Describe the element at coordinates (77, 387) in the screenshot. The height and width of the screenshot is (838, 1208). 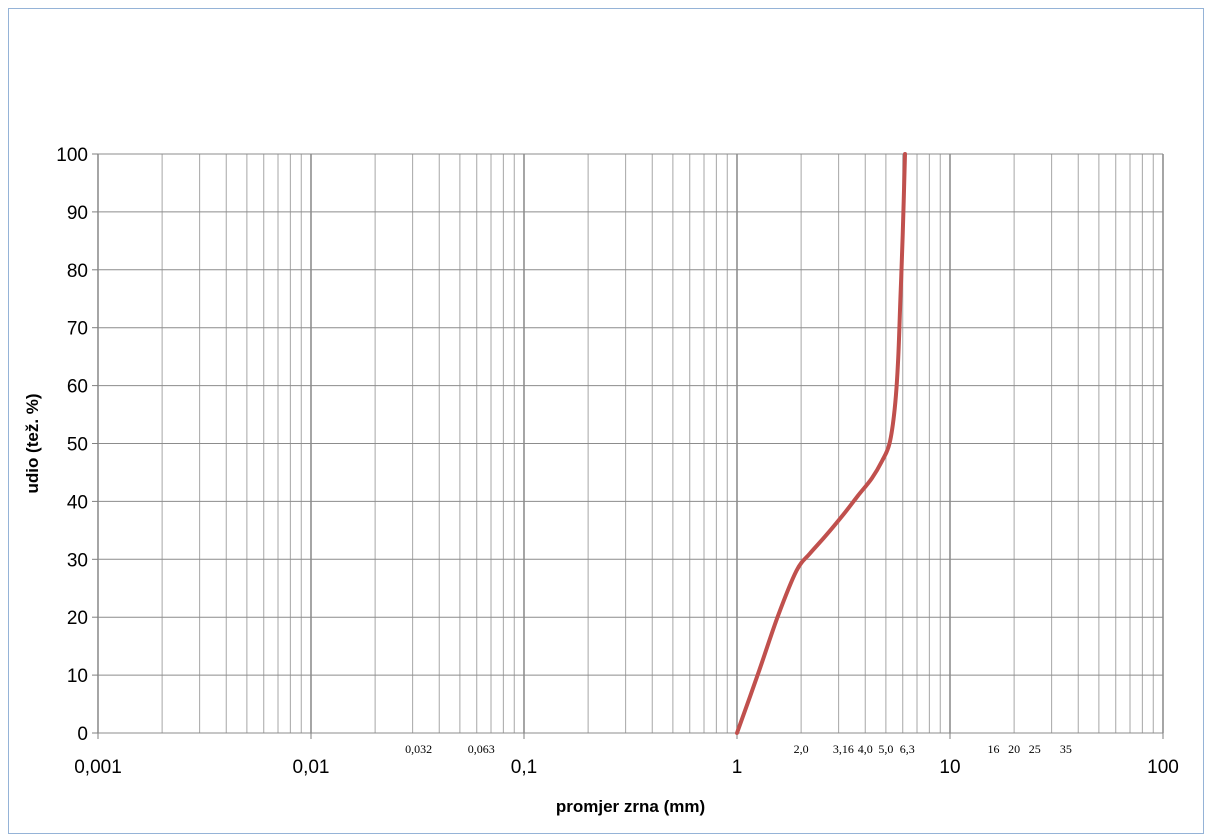
I see `y-tick-label: 60` at that location.